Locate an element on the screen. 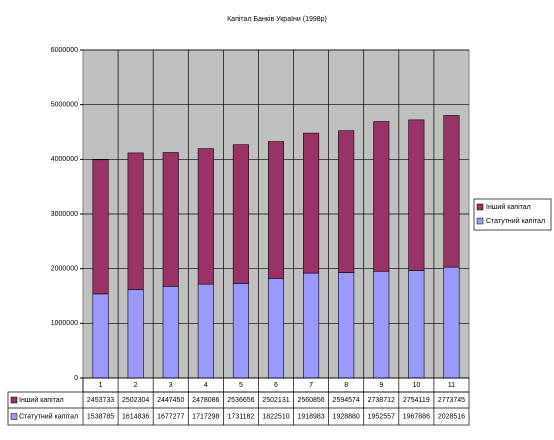  y-tick-label: 0 is located at coordinates (76, 378).